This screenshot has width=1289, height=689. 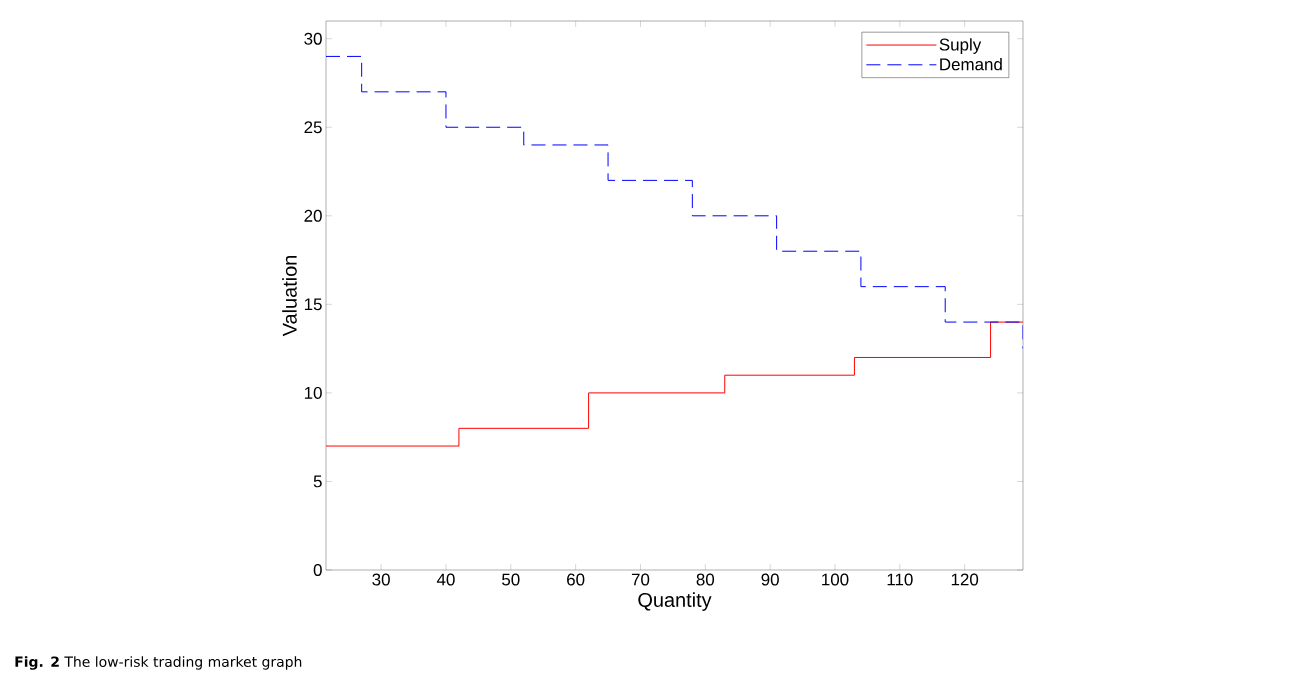 I want to click on x-tick-label: 40, so click(x=445, y=579).